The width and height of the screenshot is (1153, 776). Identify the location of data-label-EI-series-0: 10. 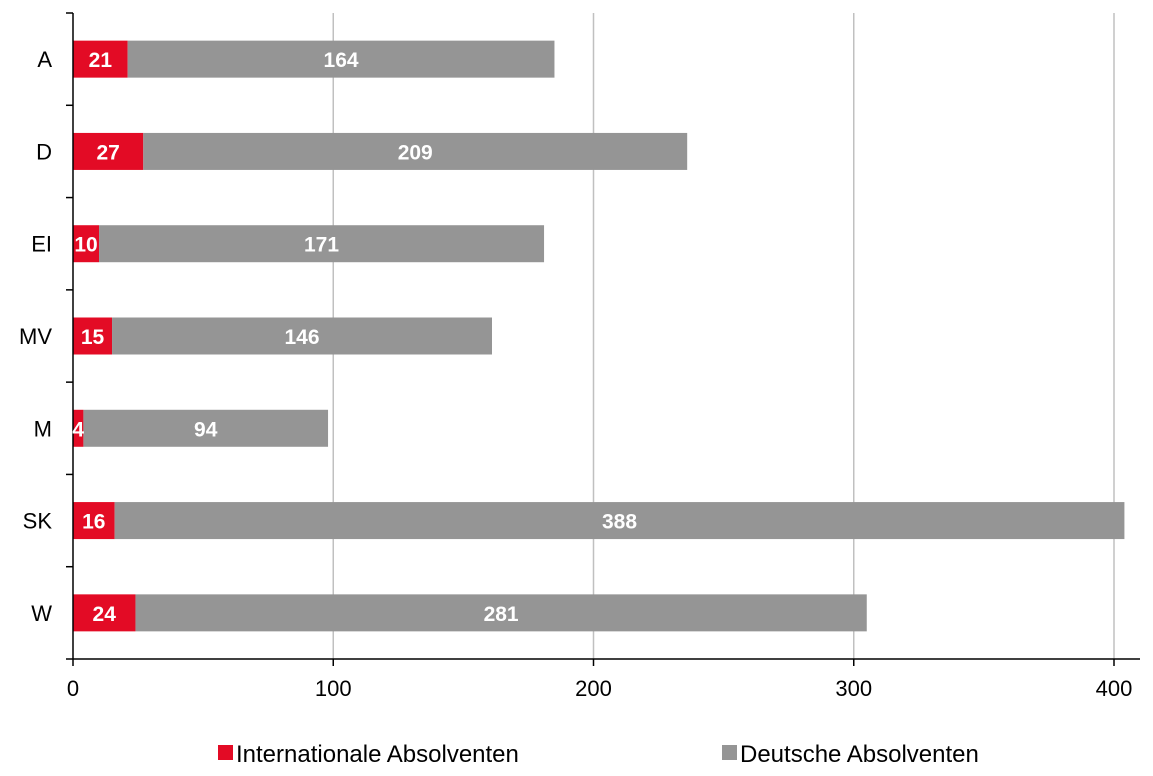
(85, 245).